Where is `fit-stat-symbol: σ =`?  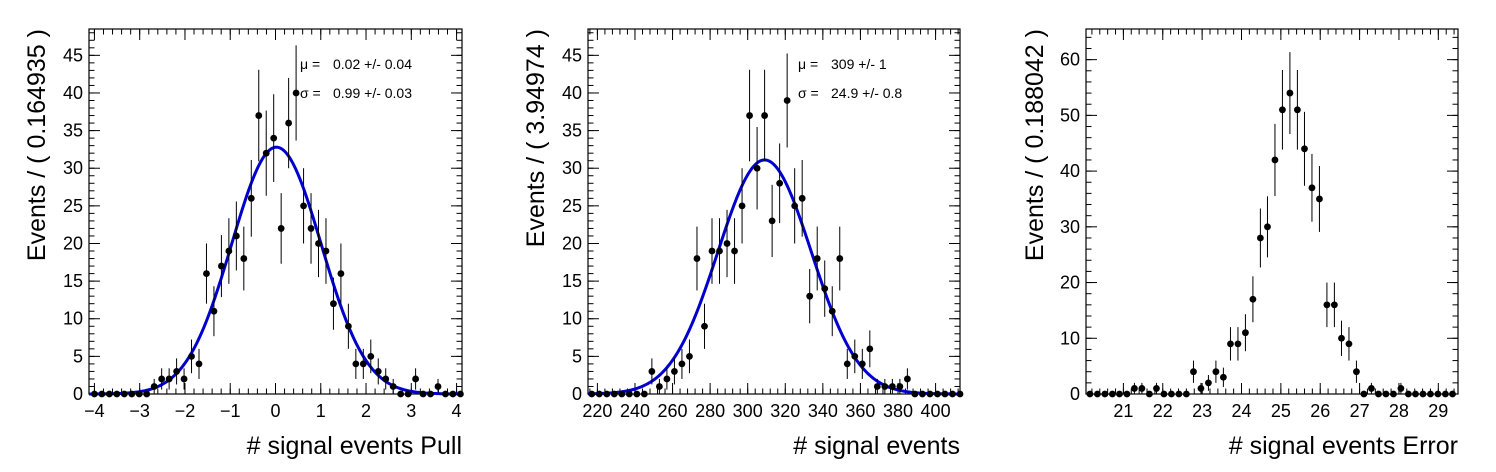 fit-stat-symbol: σ = is located at coordinates (808, 93).